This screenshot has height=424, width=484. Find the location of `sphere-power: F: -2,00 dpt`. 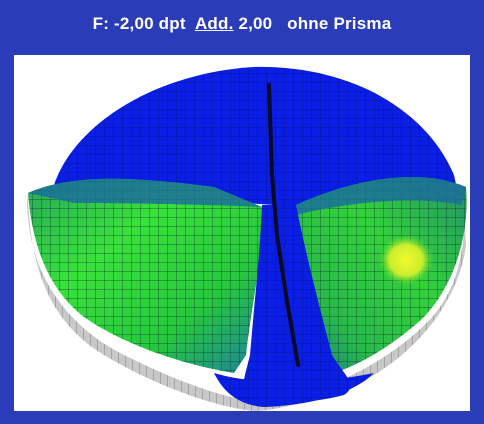

sphere-power: F: -2,00 dpt is located at coordinates (139, 23).